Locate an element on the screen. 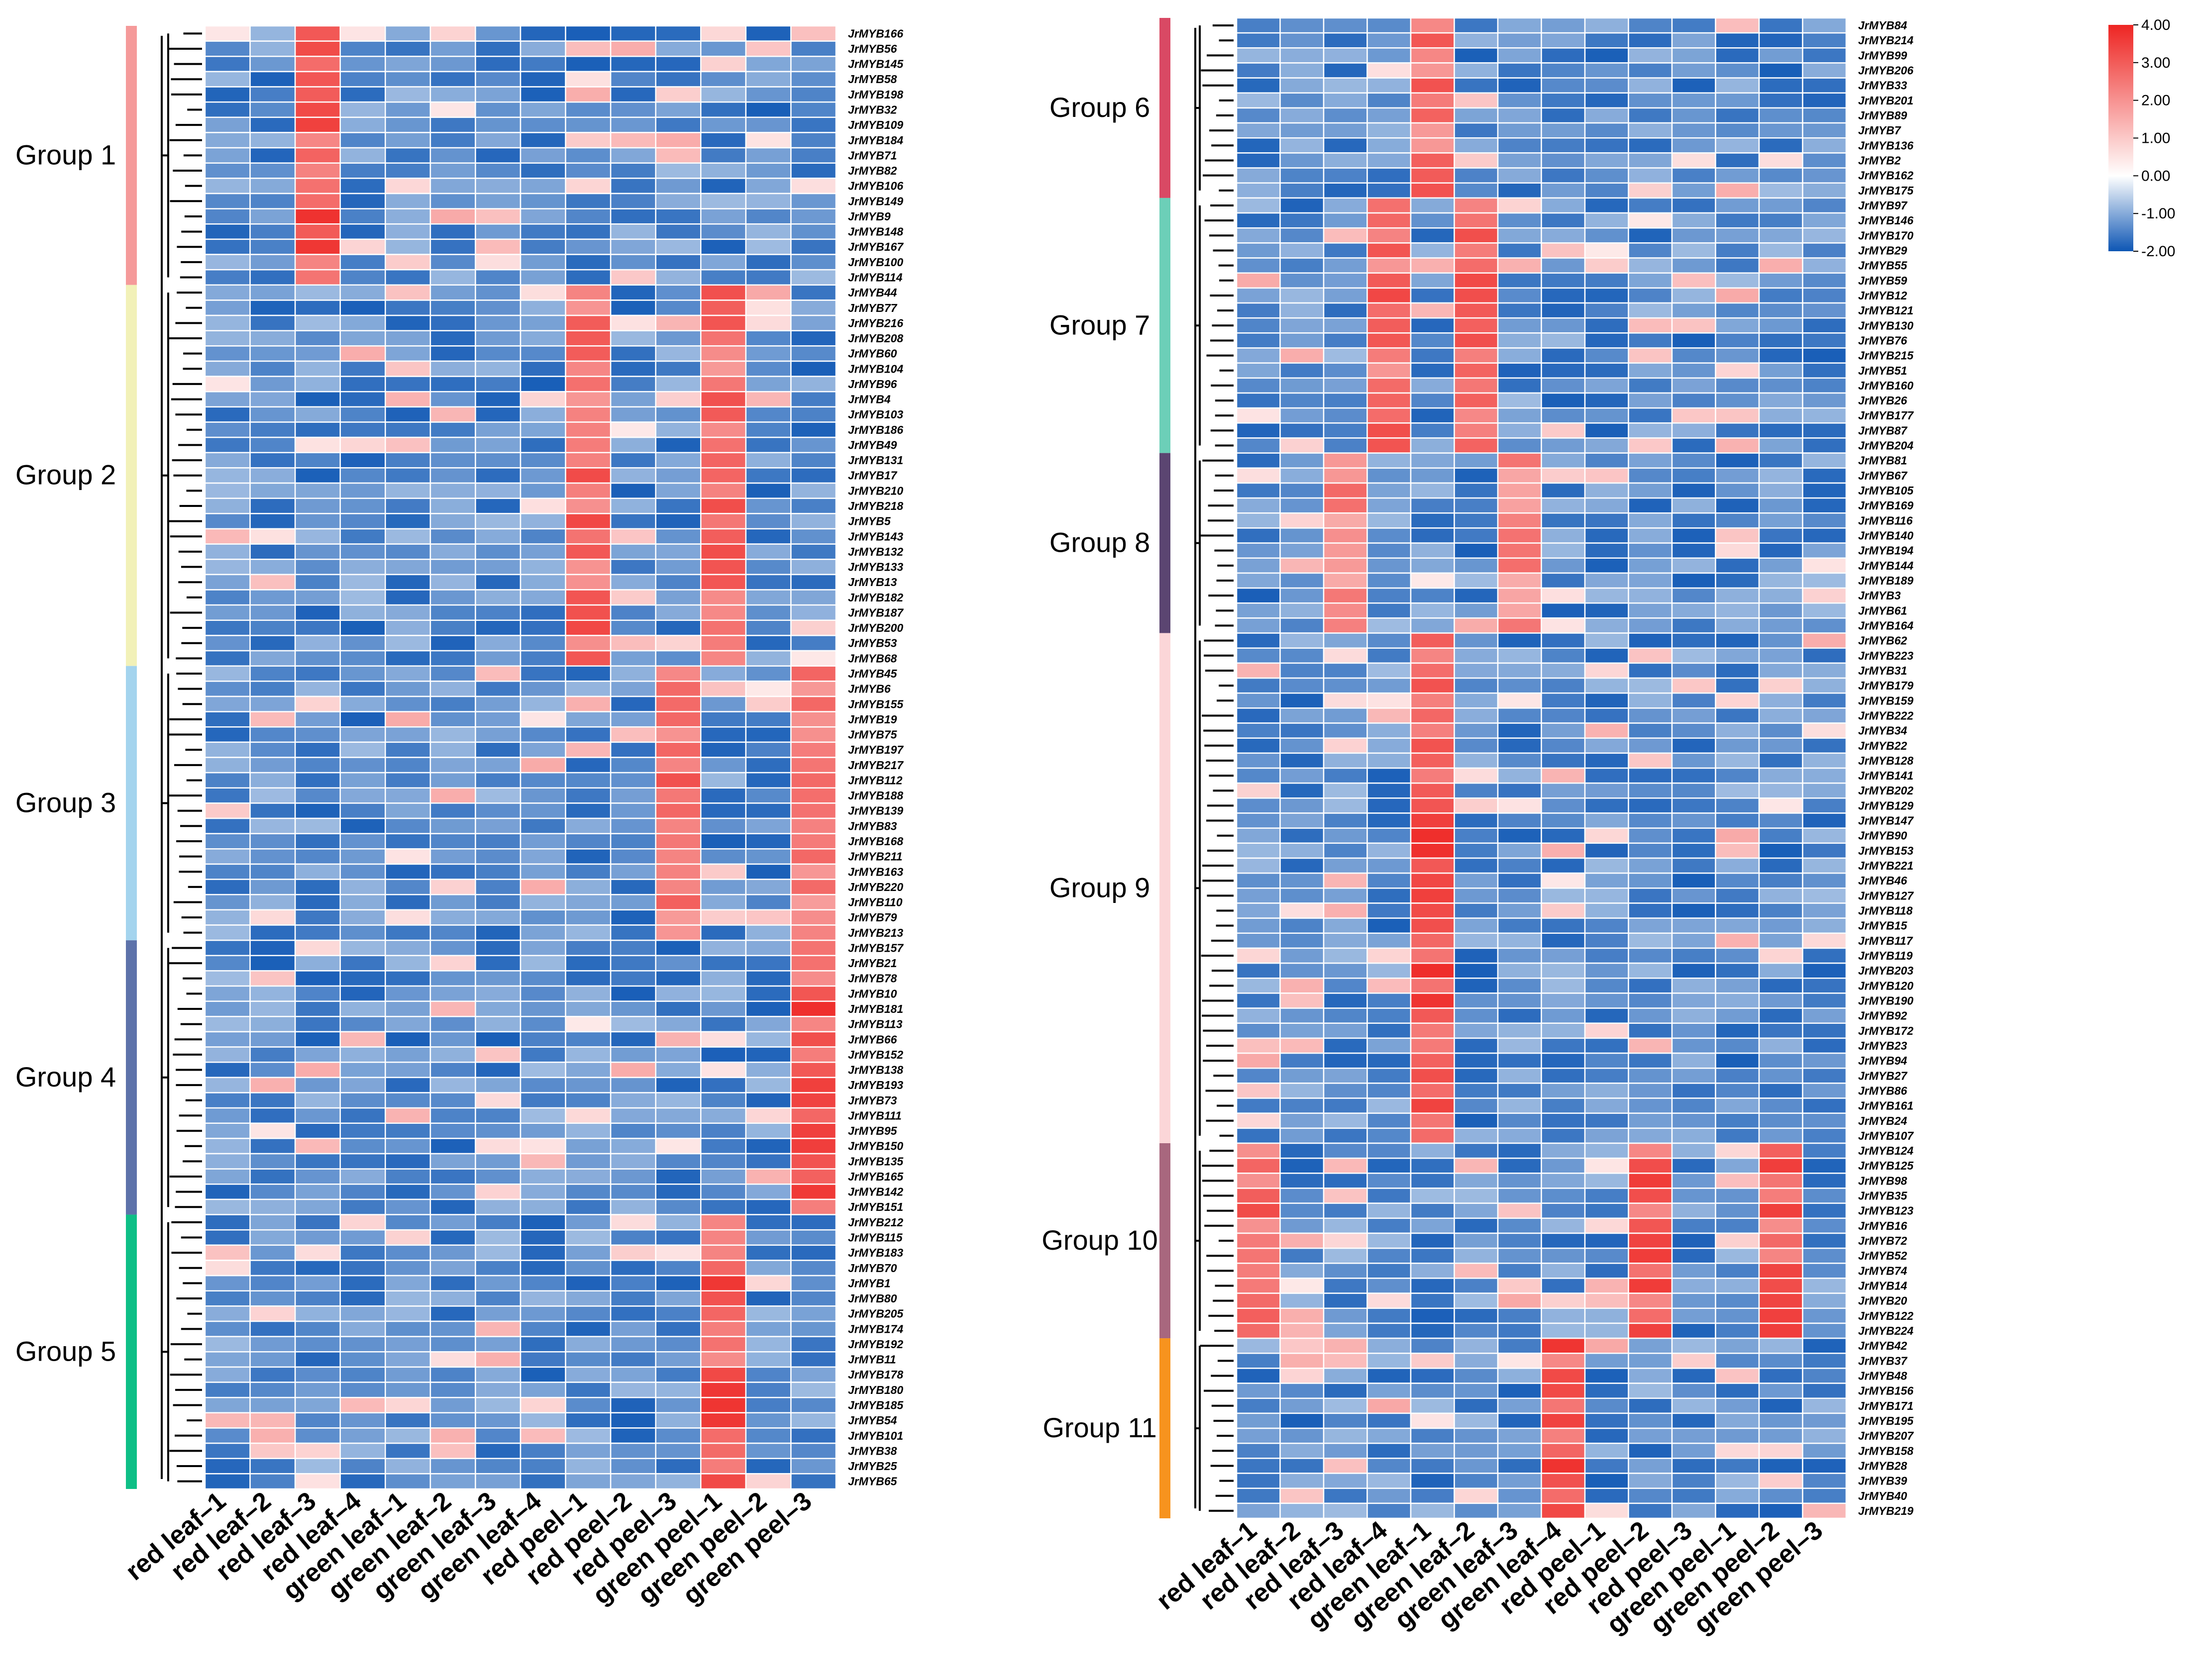 This screenshot has height=1680, width=2196. gene-label: JrMYB51 is located at coordinates (1883, 370).